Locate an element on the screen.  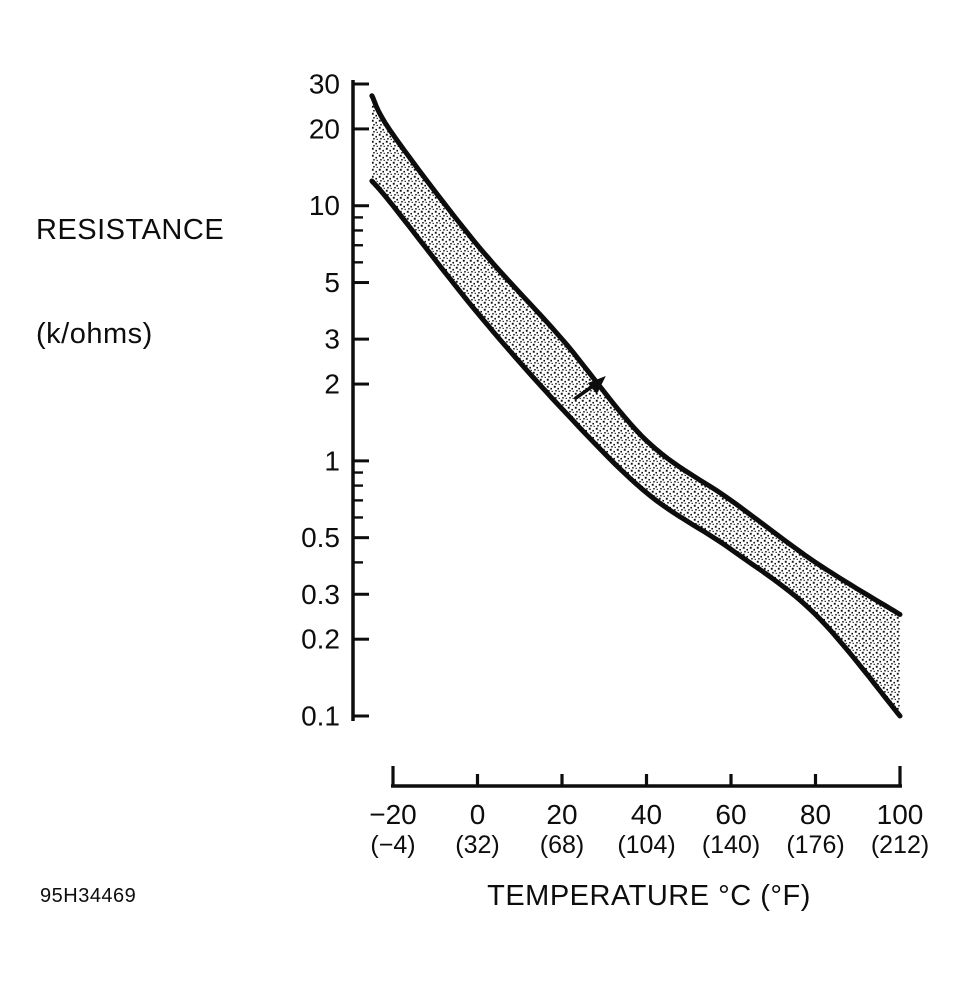
x-axis-title: TEMPERATURE °C (°F) is located at coordinates (649, 896).